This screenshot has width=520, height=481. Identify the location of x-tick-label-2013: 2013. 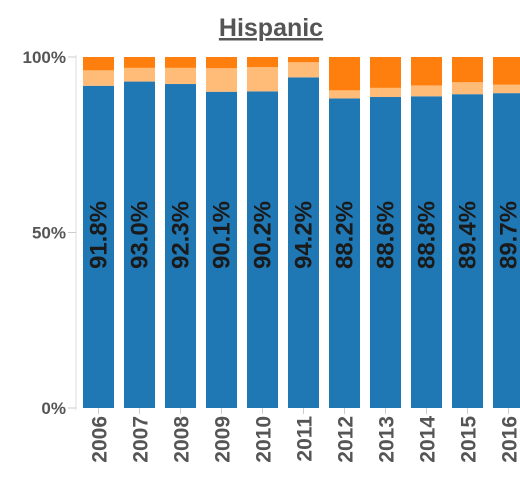
(387, 439).